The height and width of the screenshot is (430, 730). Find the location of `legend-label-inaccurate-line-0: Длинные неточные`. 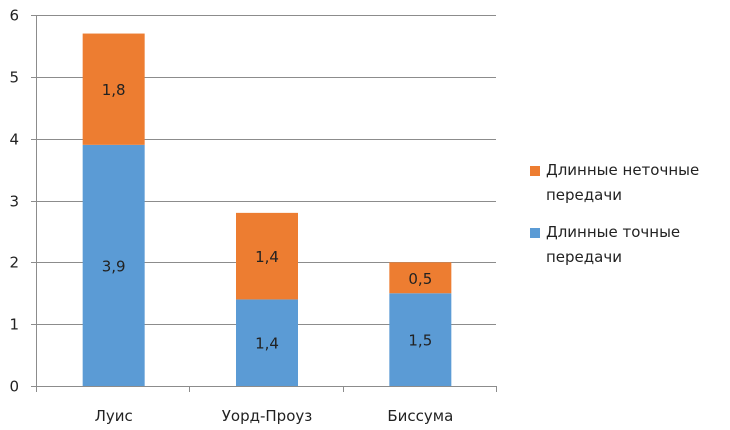

legend-label-inaccurate-line-0: Длинные неточные is located at coordinates (622, 170).